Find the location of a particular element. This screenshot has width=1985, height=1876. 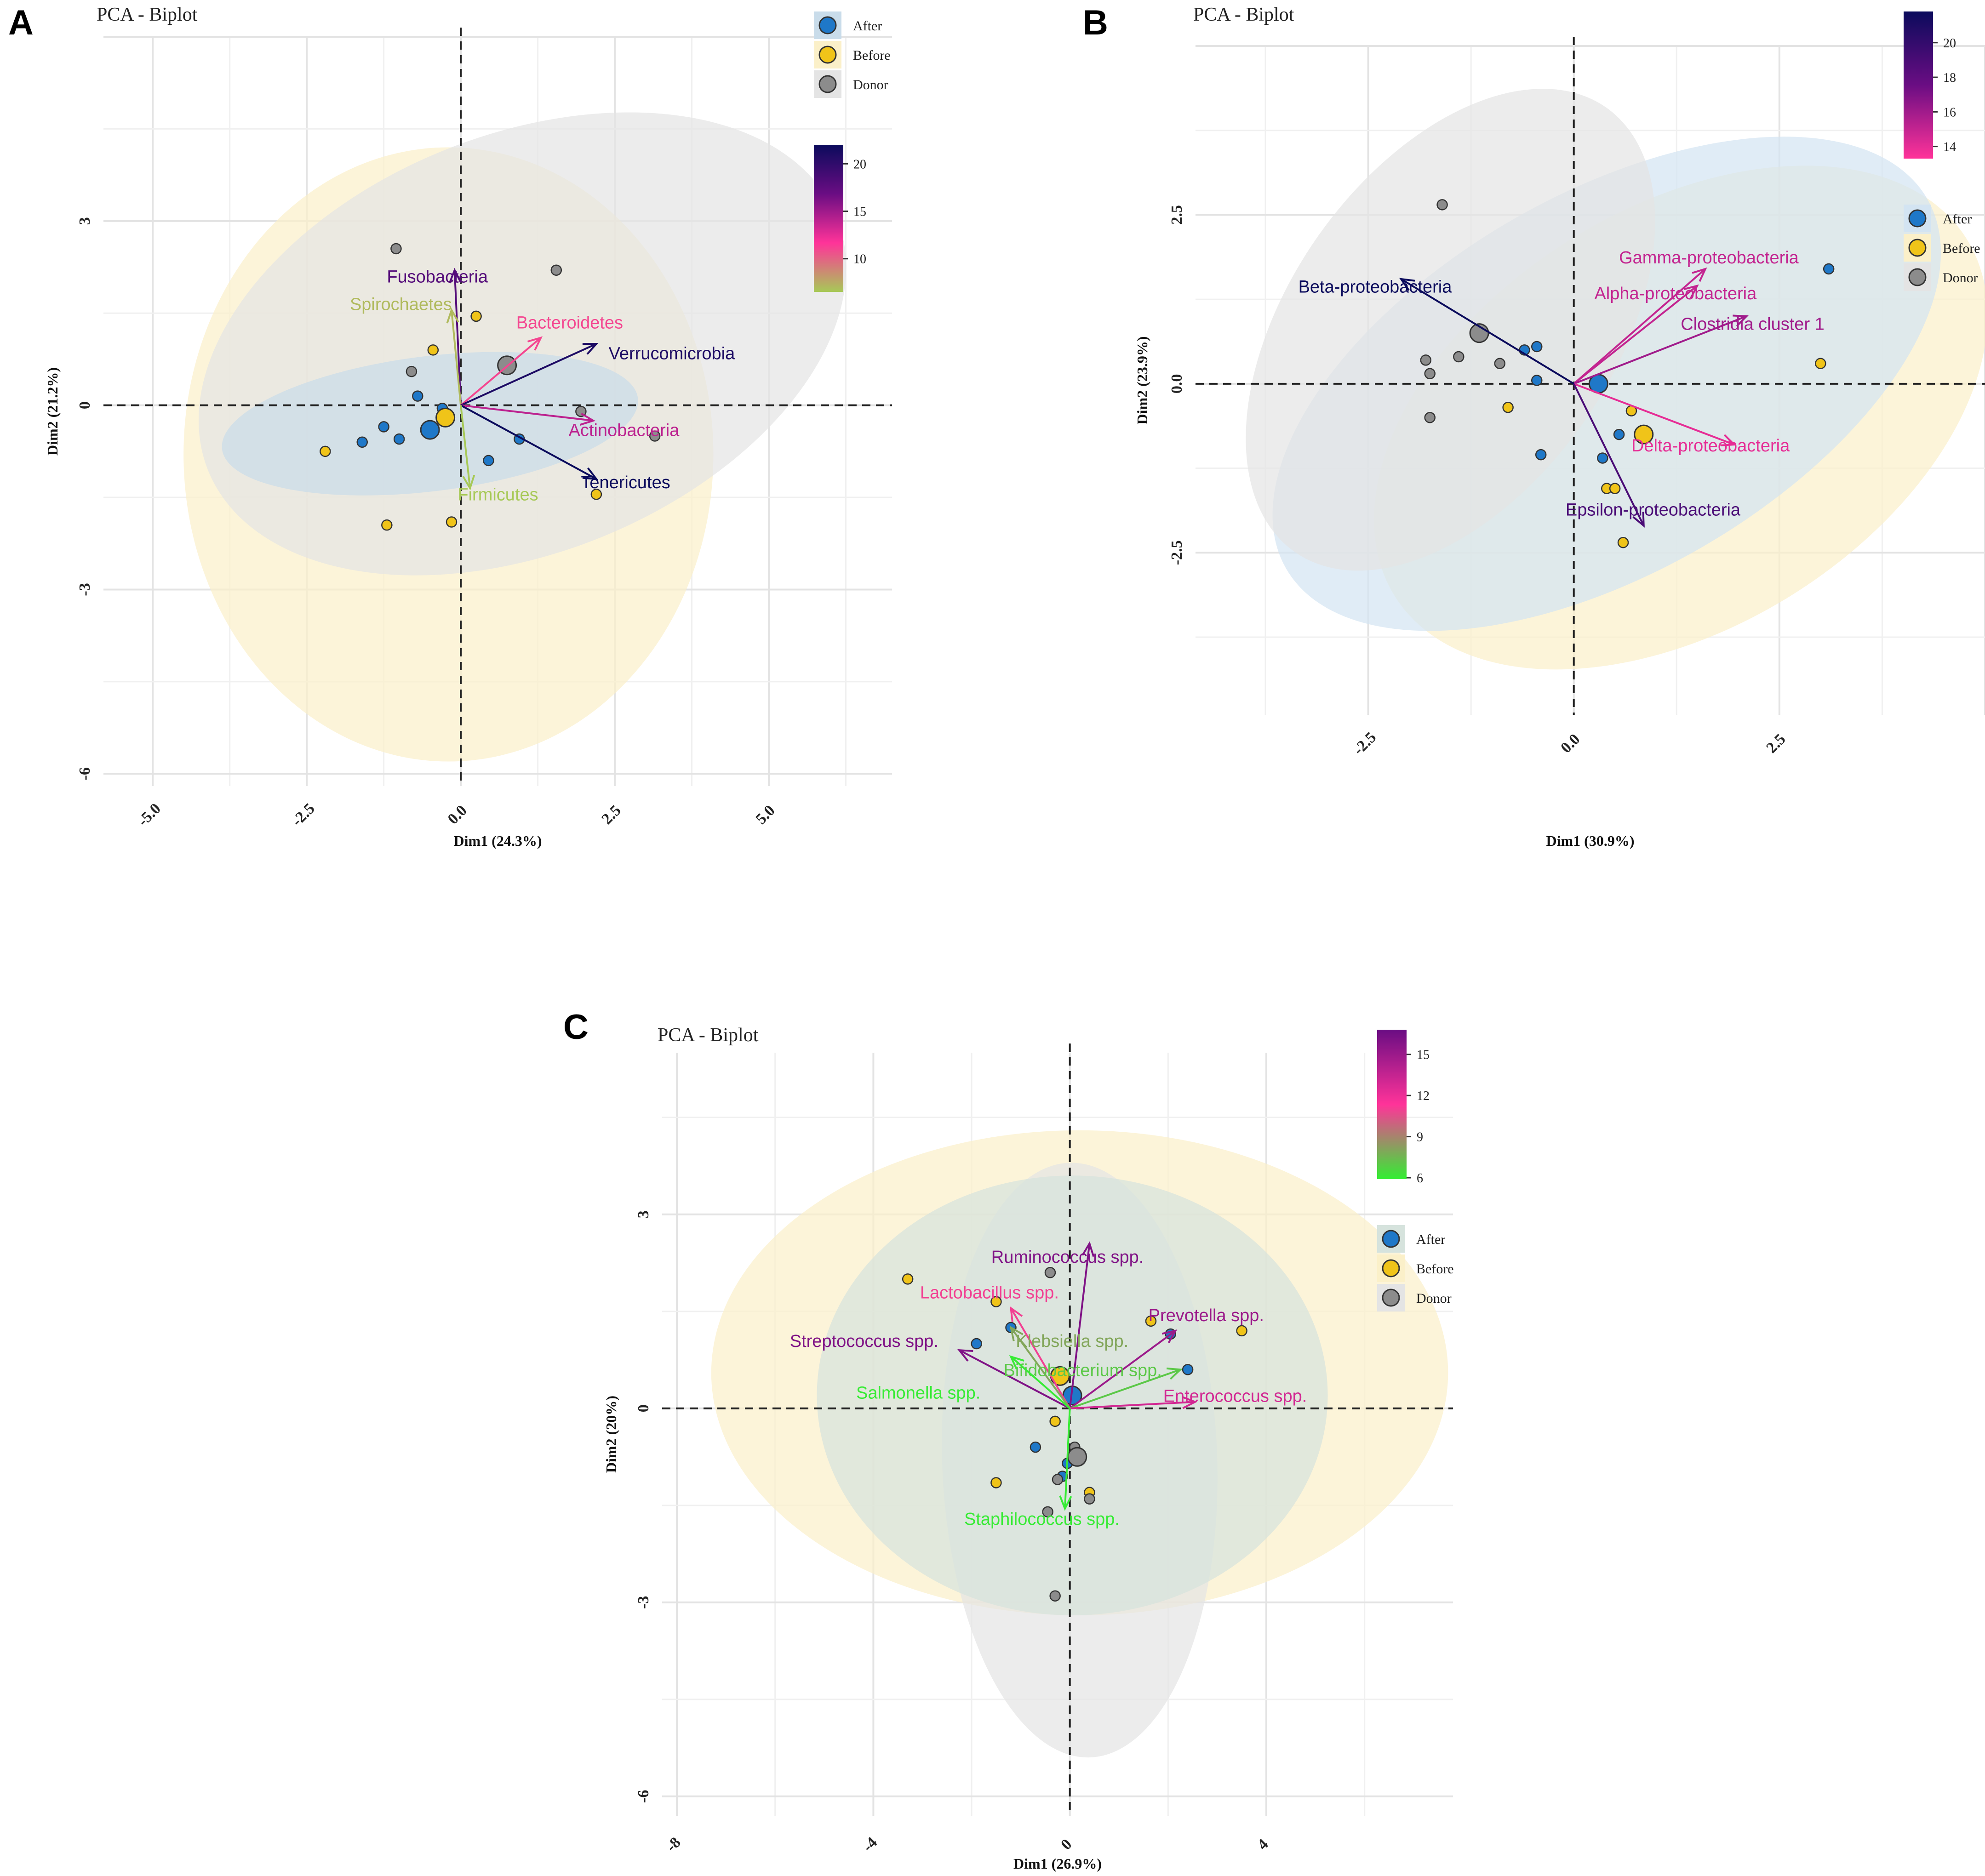

arrow-enterococcus-spp: Enterococcus spp. is located at coordinates (1188, 1398).